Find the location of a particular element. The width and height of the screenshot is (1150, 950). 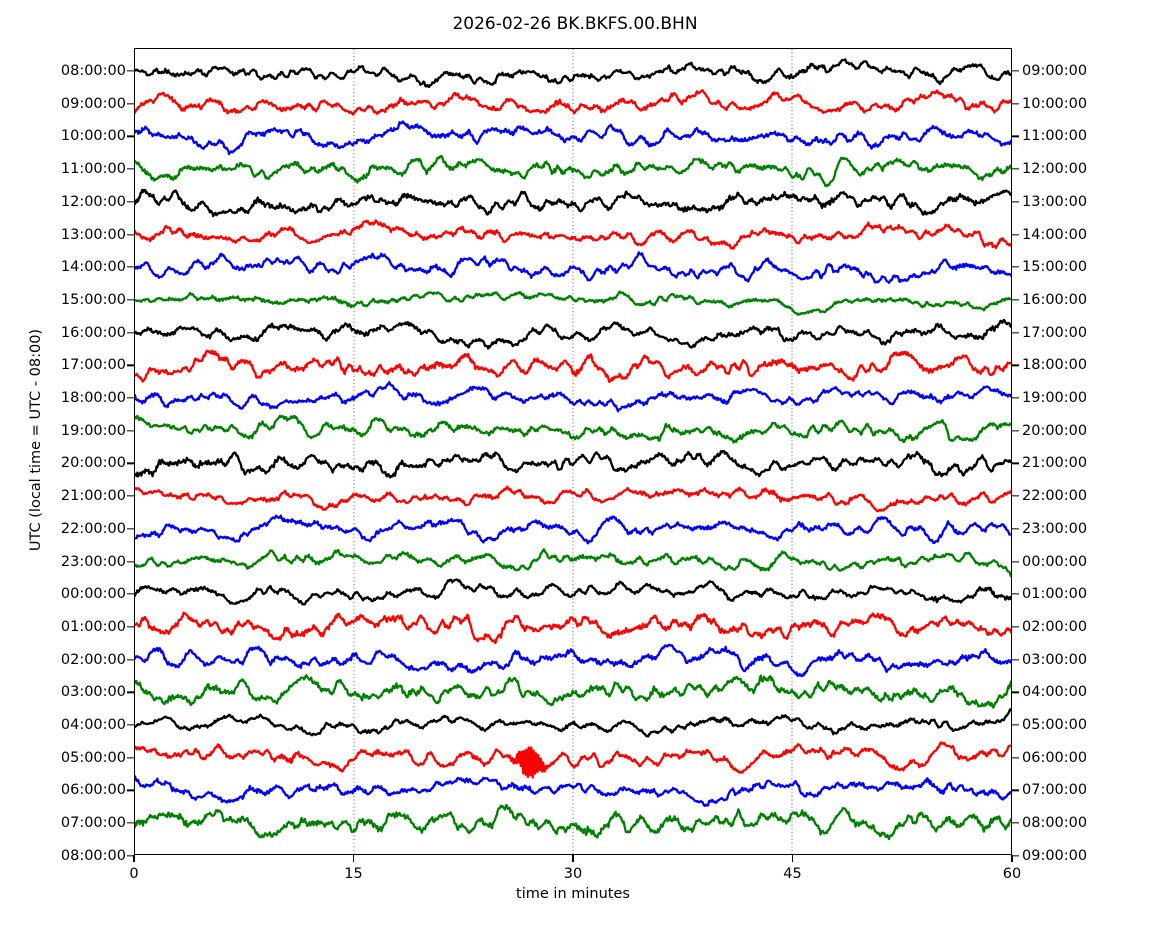

y-tick-label-right: 02:00:00 is located at coordinates (1055, 626).